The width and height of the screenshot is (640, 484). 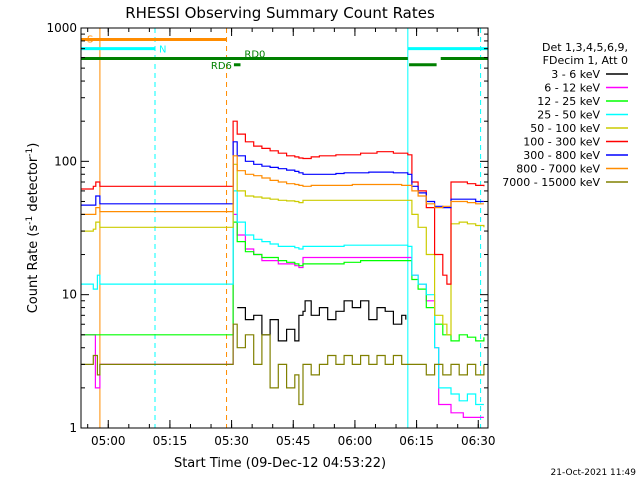 I want to click on y-tick-label: 10, so click(x=69, y=295).